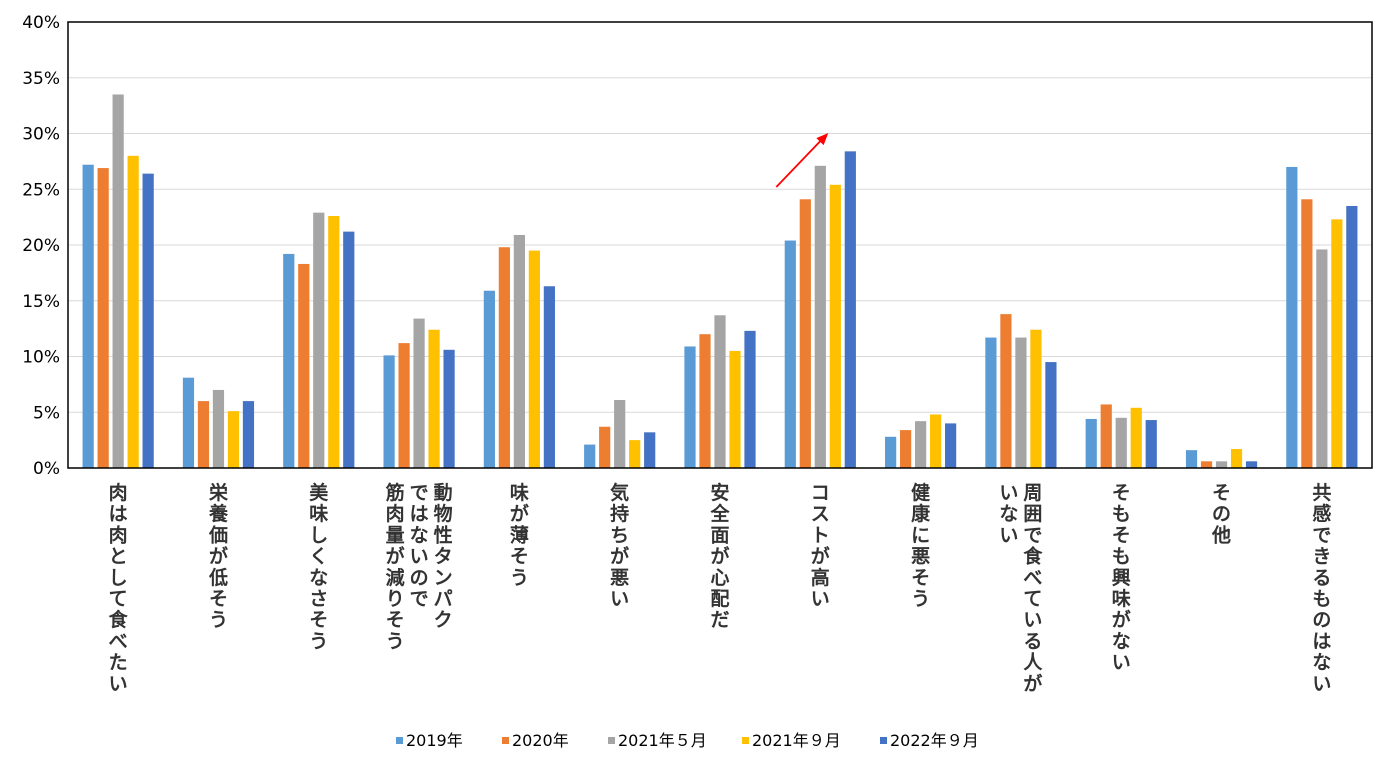 This screenshot has height=767, width=1391. Describe the element at coordinates (443, 556) in the screenshot. I see `category-label: 動物性タンパク` at that location.